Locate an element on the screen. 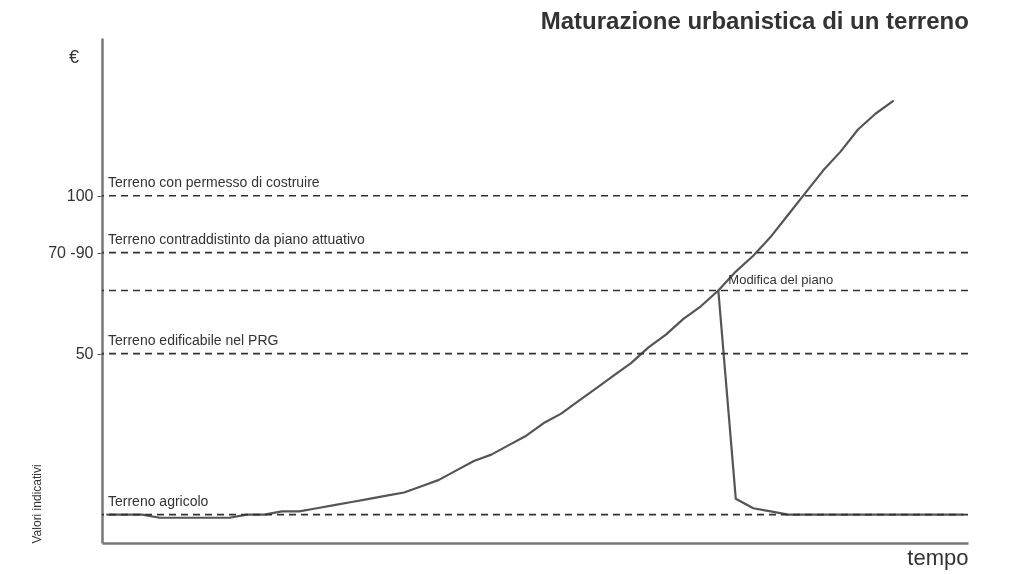 The width and height of the screenshot is (1029, 574). ref-line-label: Terreno contraddistinto da piano attuativo is located at coordinates (237, 238).